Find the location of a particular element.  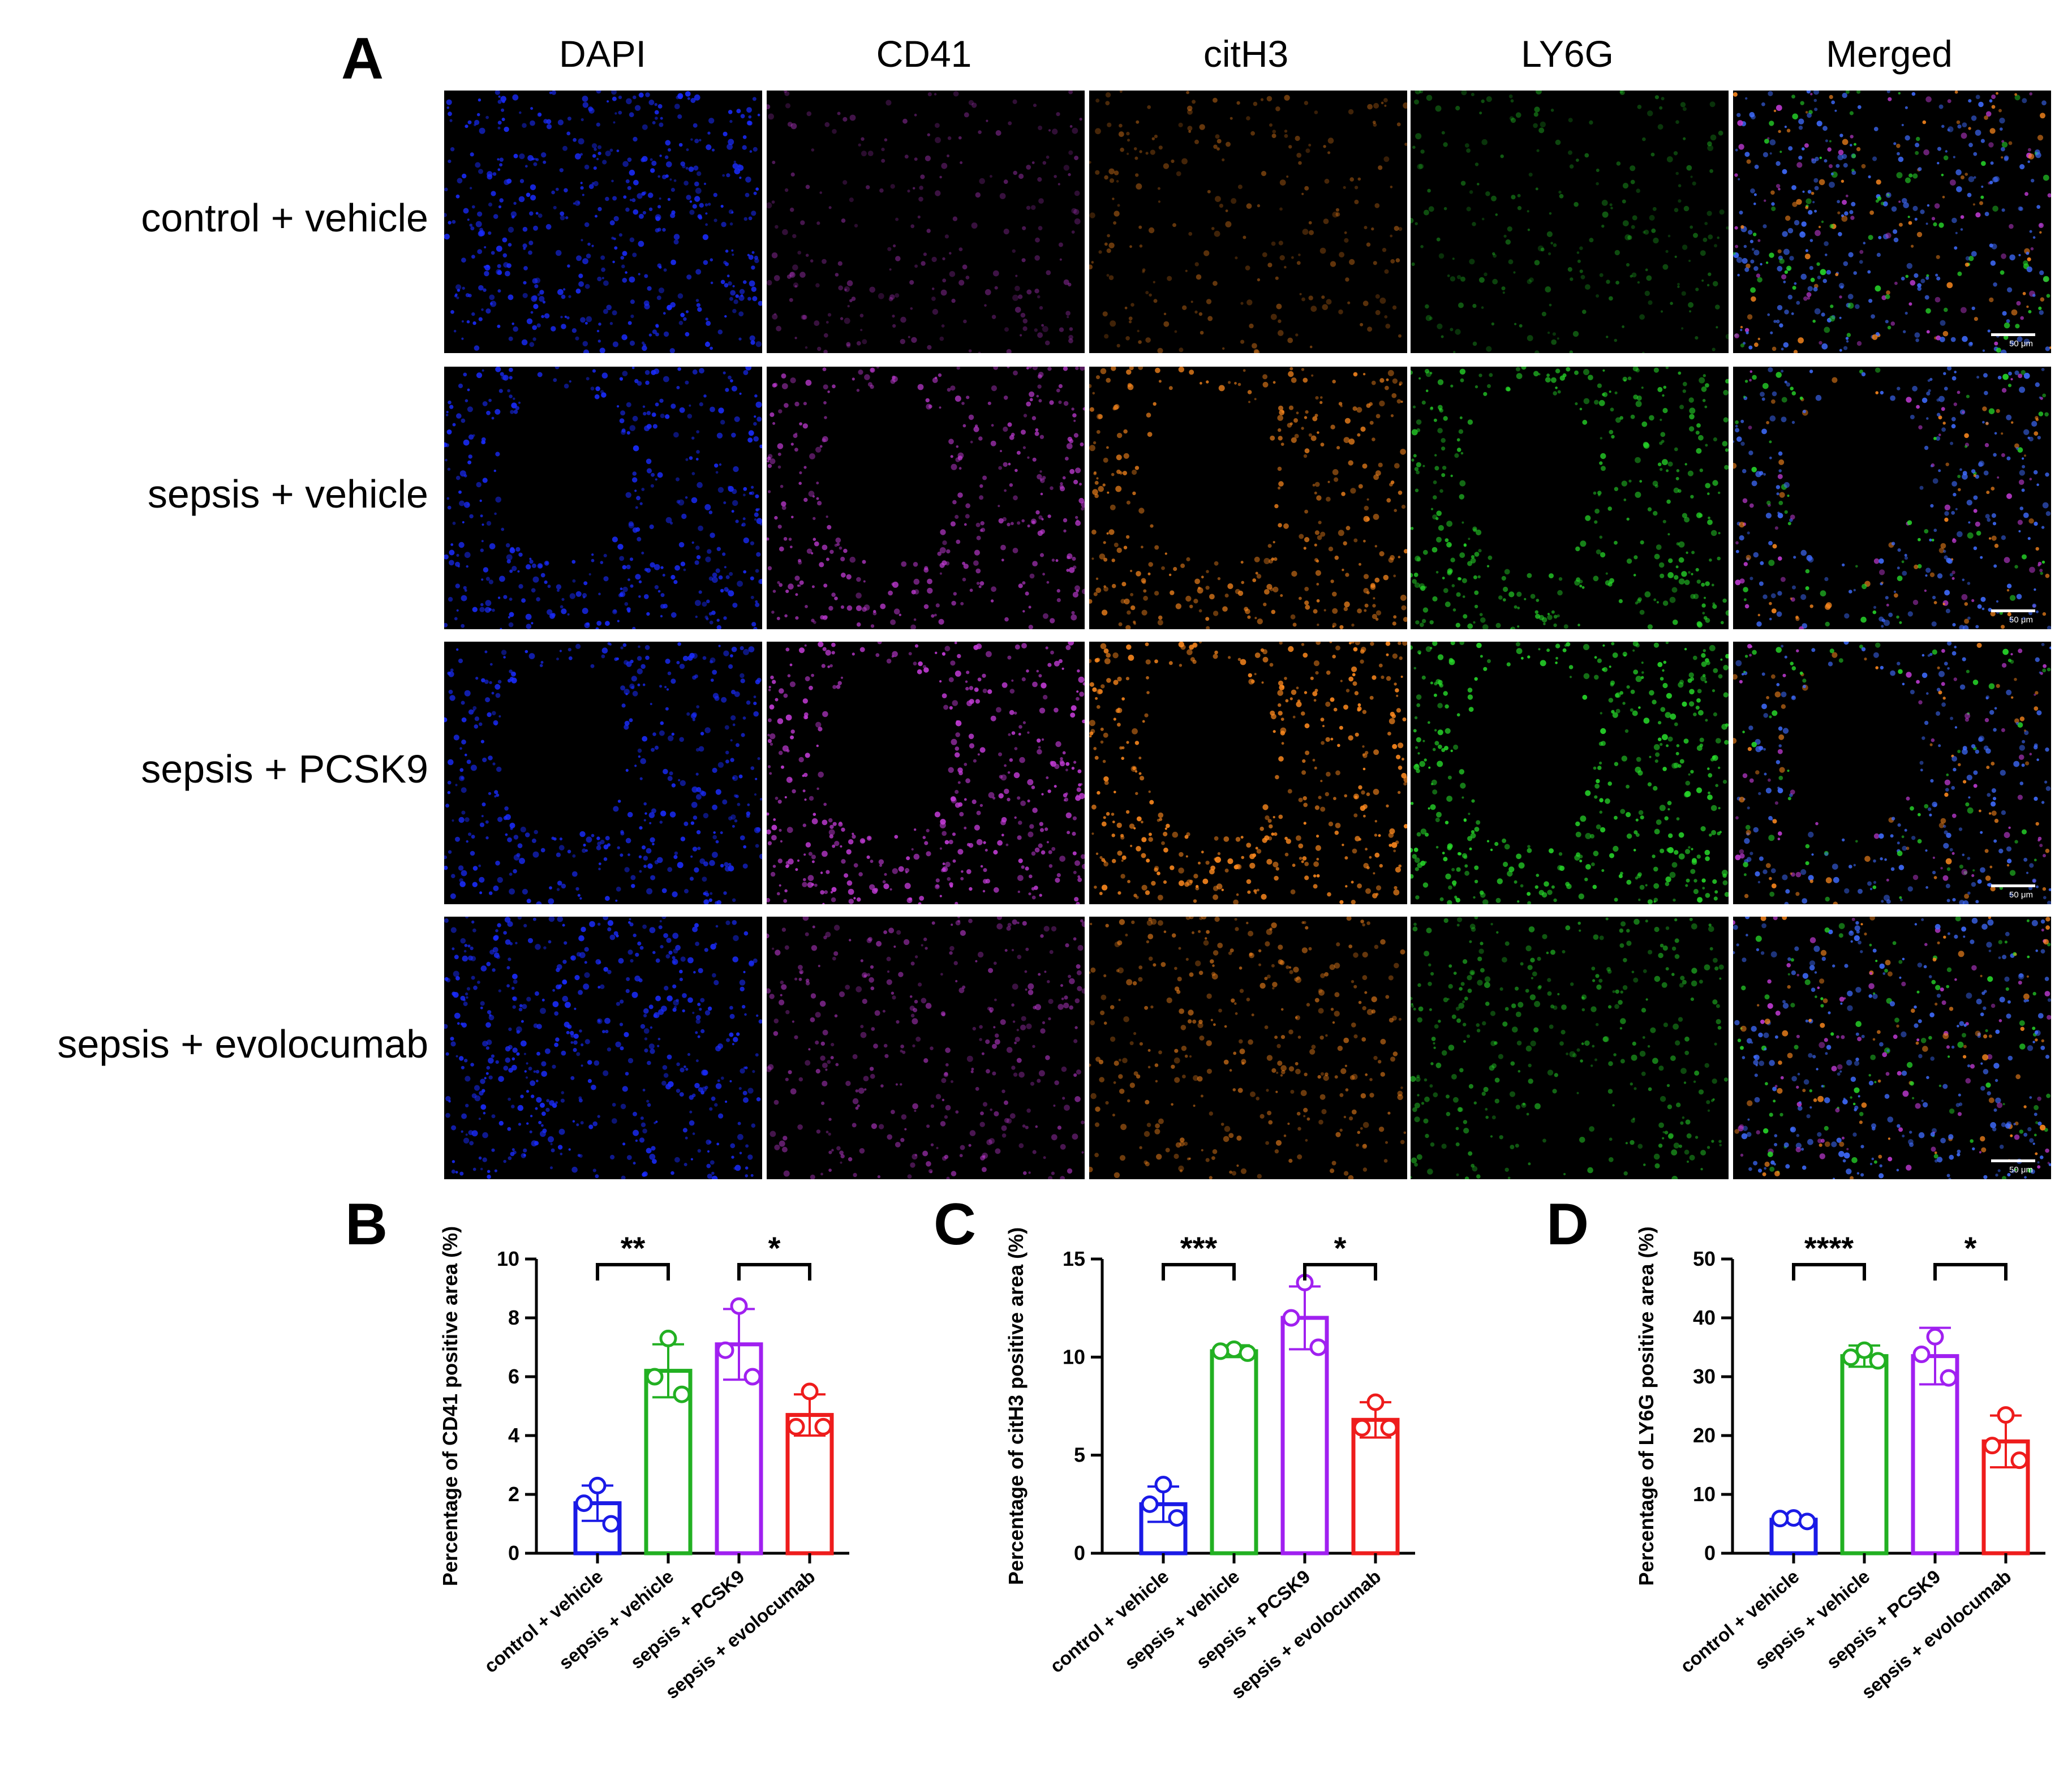

chart-d-y-tick-label: 40 is located at coordinates (1704, 1317).